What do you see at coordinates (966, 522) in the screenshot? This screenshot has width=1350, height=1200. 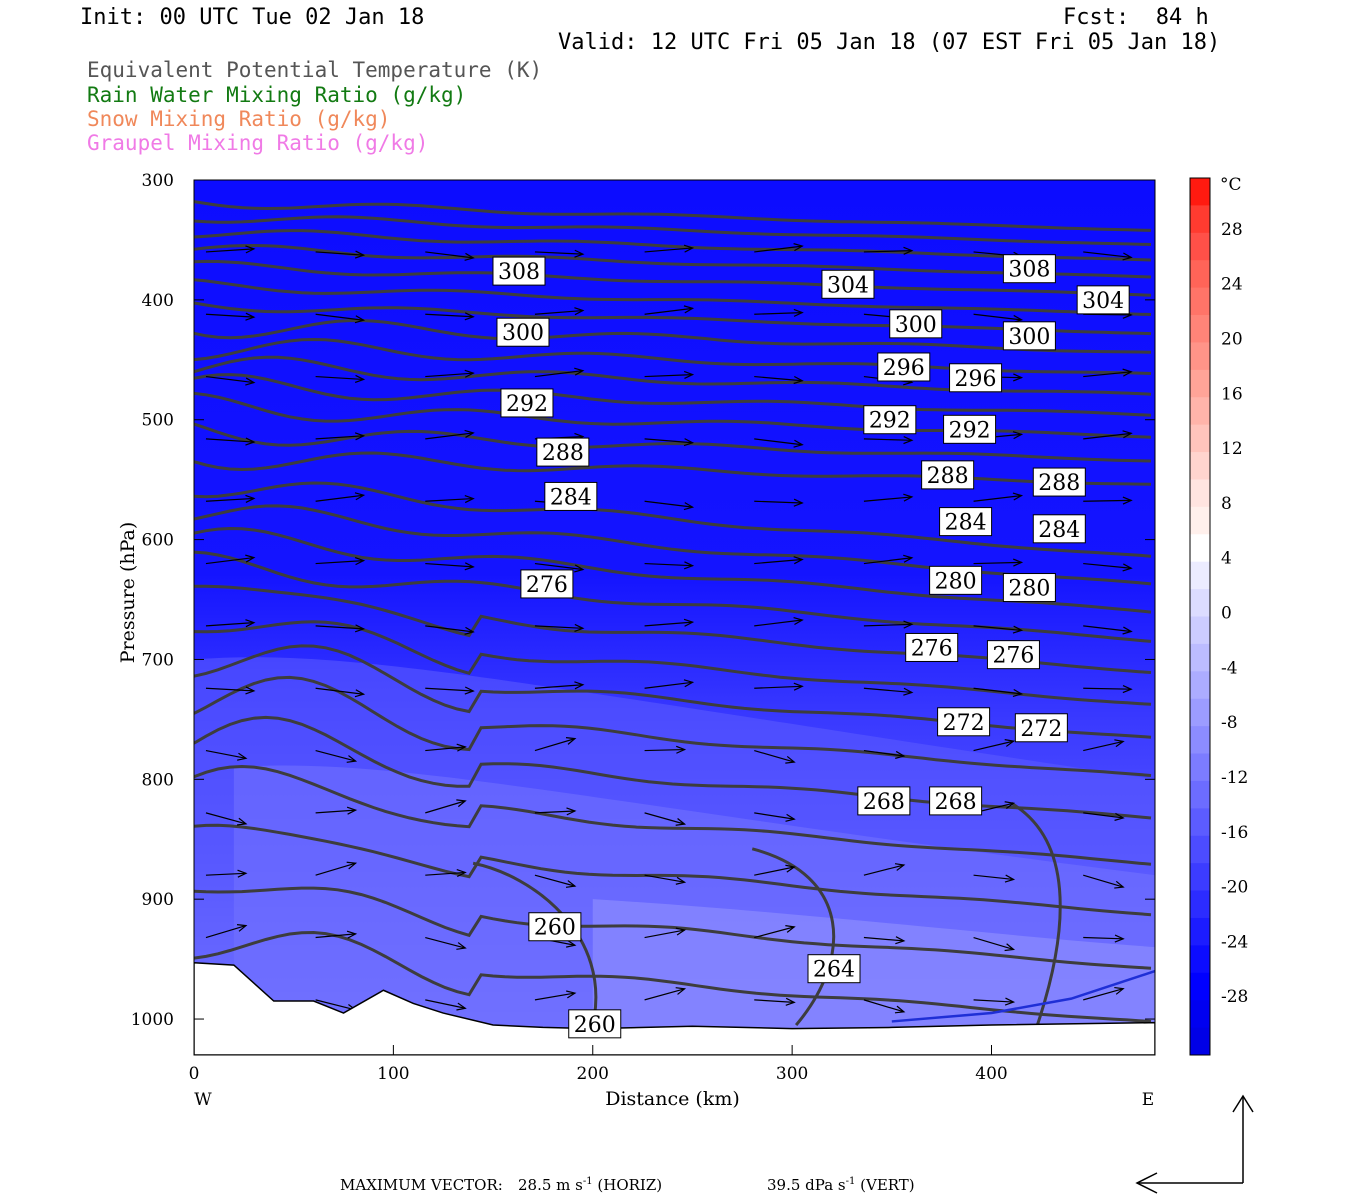 I see `contour-label: 284` at bounding box center [966, 522].